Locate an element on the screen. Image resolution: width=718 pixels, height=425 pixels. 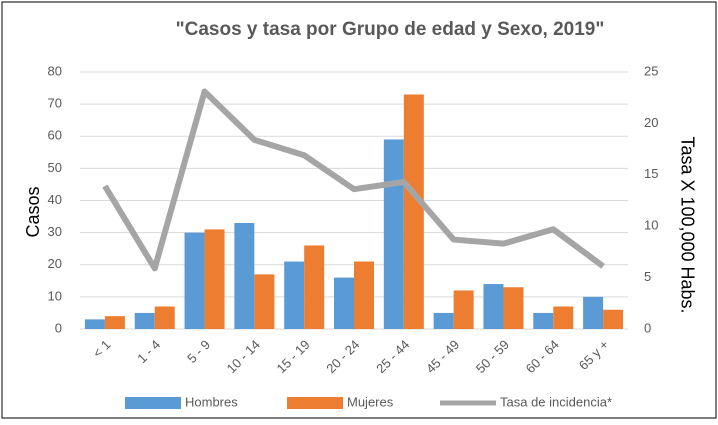
y2-tick-label: 5 is located at coordinates (647, 276).